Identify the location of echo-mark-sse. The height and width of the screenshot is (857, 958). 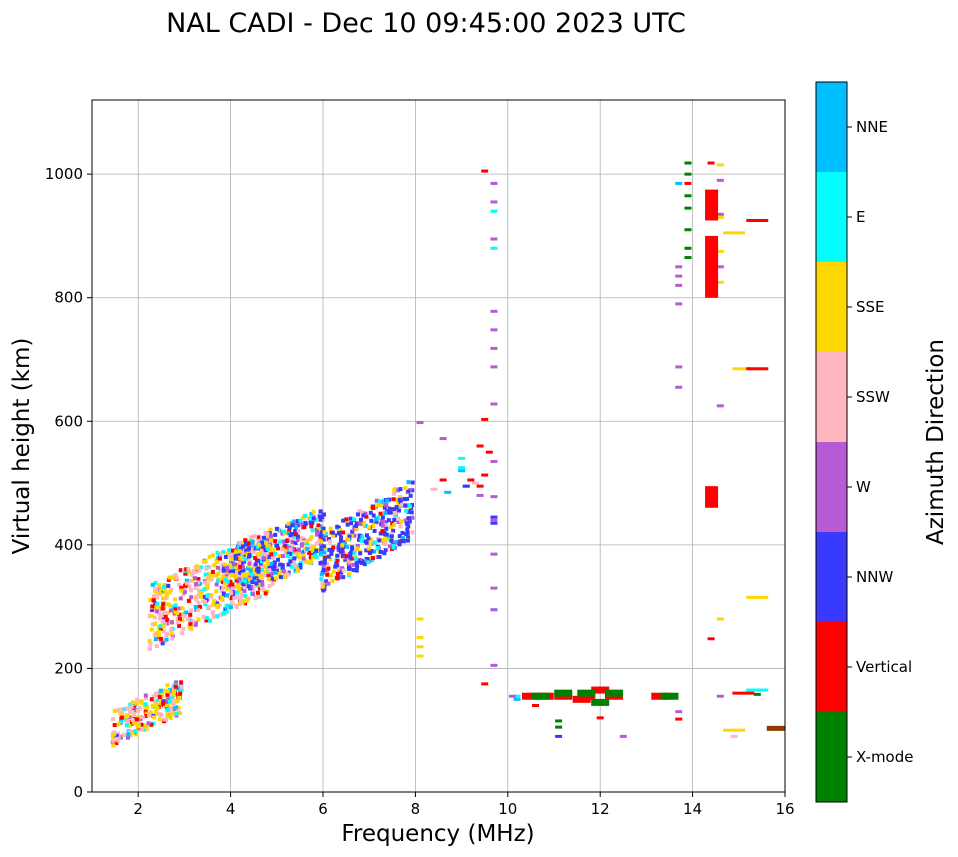
(734, 730).